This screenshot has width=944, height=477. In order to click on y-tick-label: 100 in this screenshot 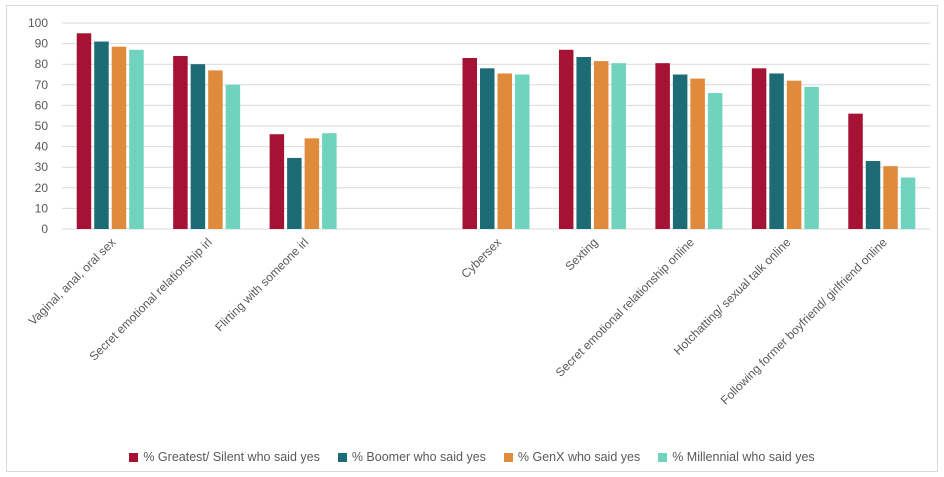, I will do `click(38, 23)`.